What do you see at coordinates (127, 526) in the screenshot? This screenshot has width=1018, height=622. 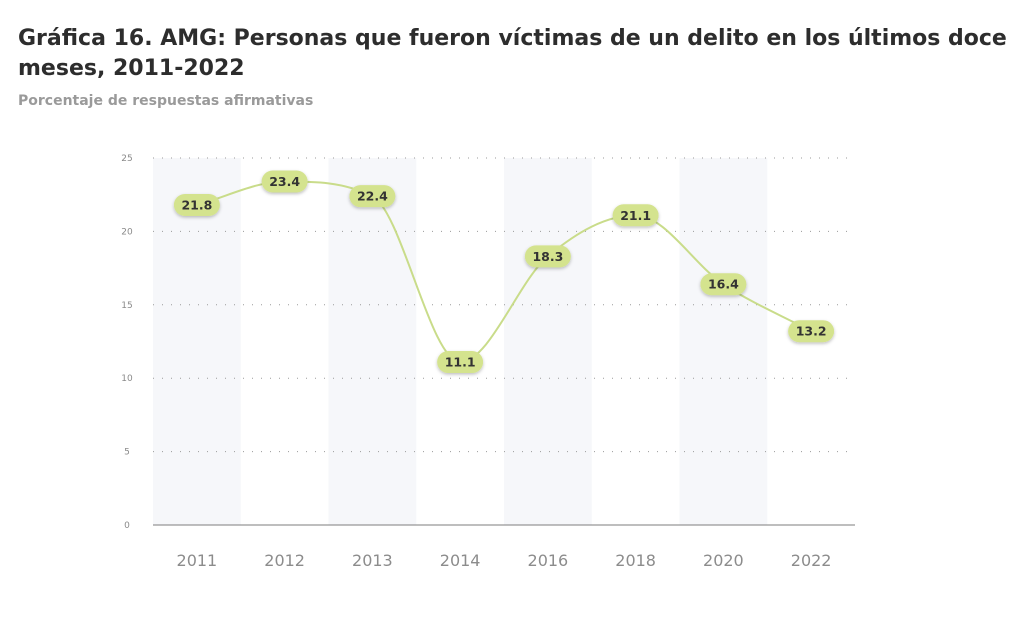 I see `y-tick-label: 0` at bounding box center [127, 526].